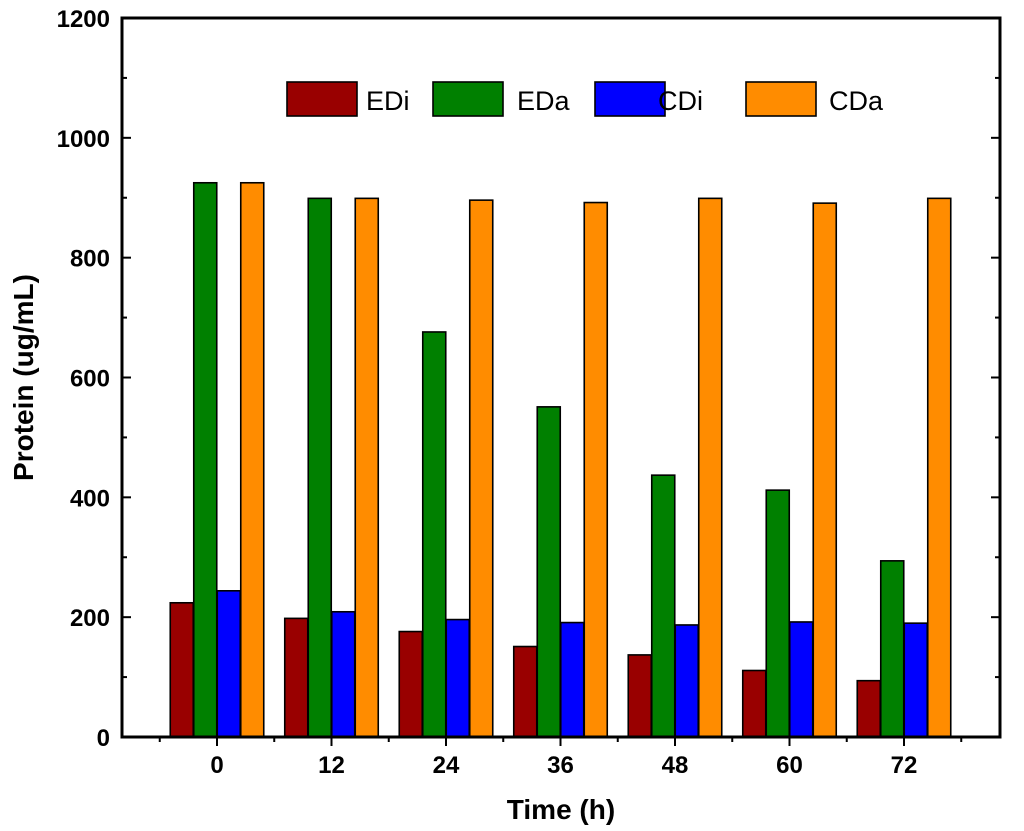  I want to click on legend-swatch-cdi, so click(630, 99).